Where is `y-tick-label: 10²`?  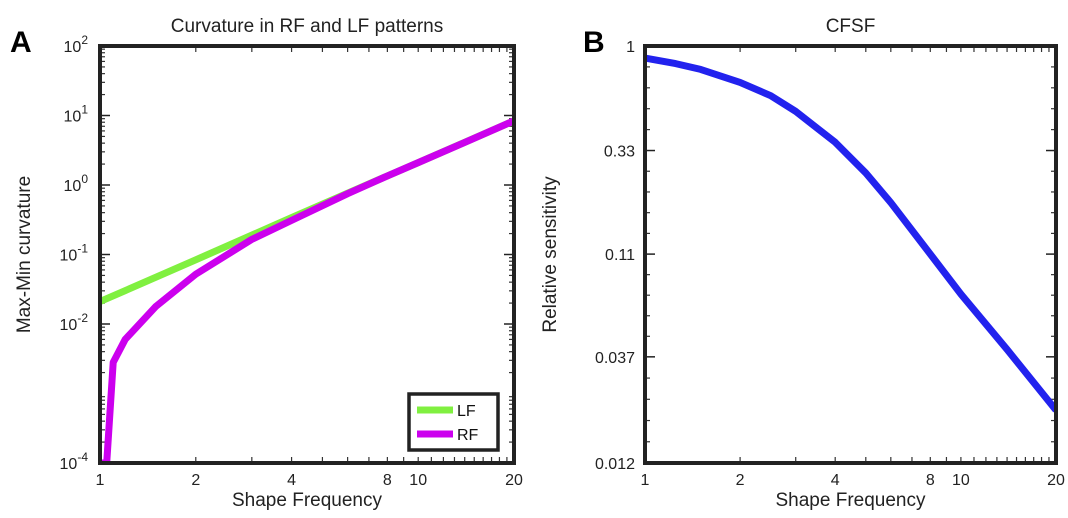 y-tick-label: 10² is located at coordinates (76, 44).